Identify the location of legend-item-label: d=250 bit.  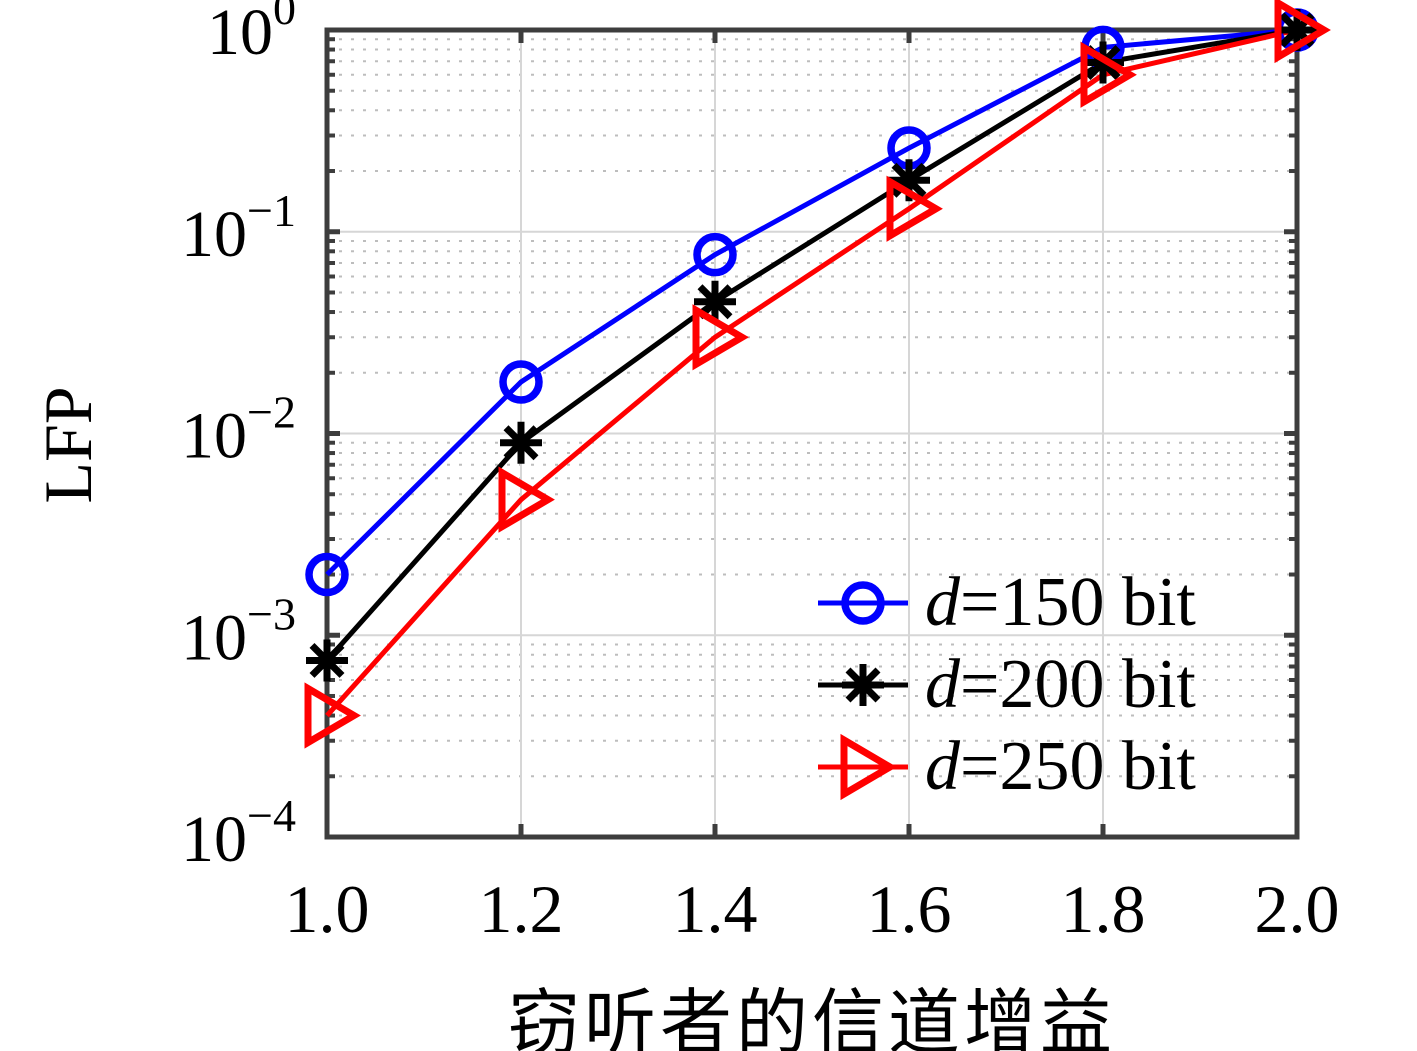
(1060, 767).